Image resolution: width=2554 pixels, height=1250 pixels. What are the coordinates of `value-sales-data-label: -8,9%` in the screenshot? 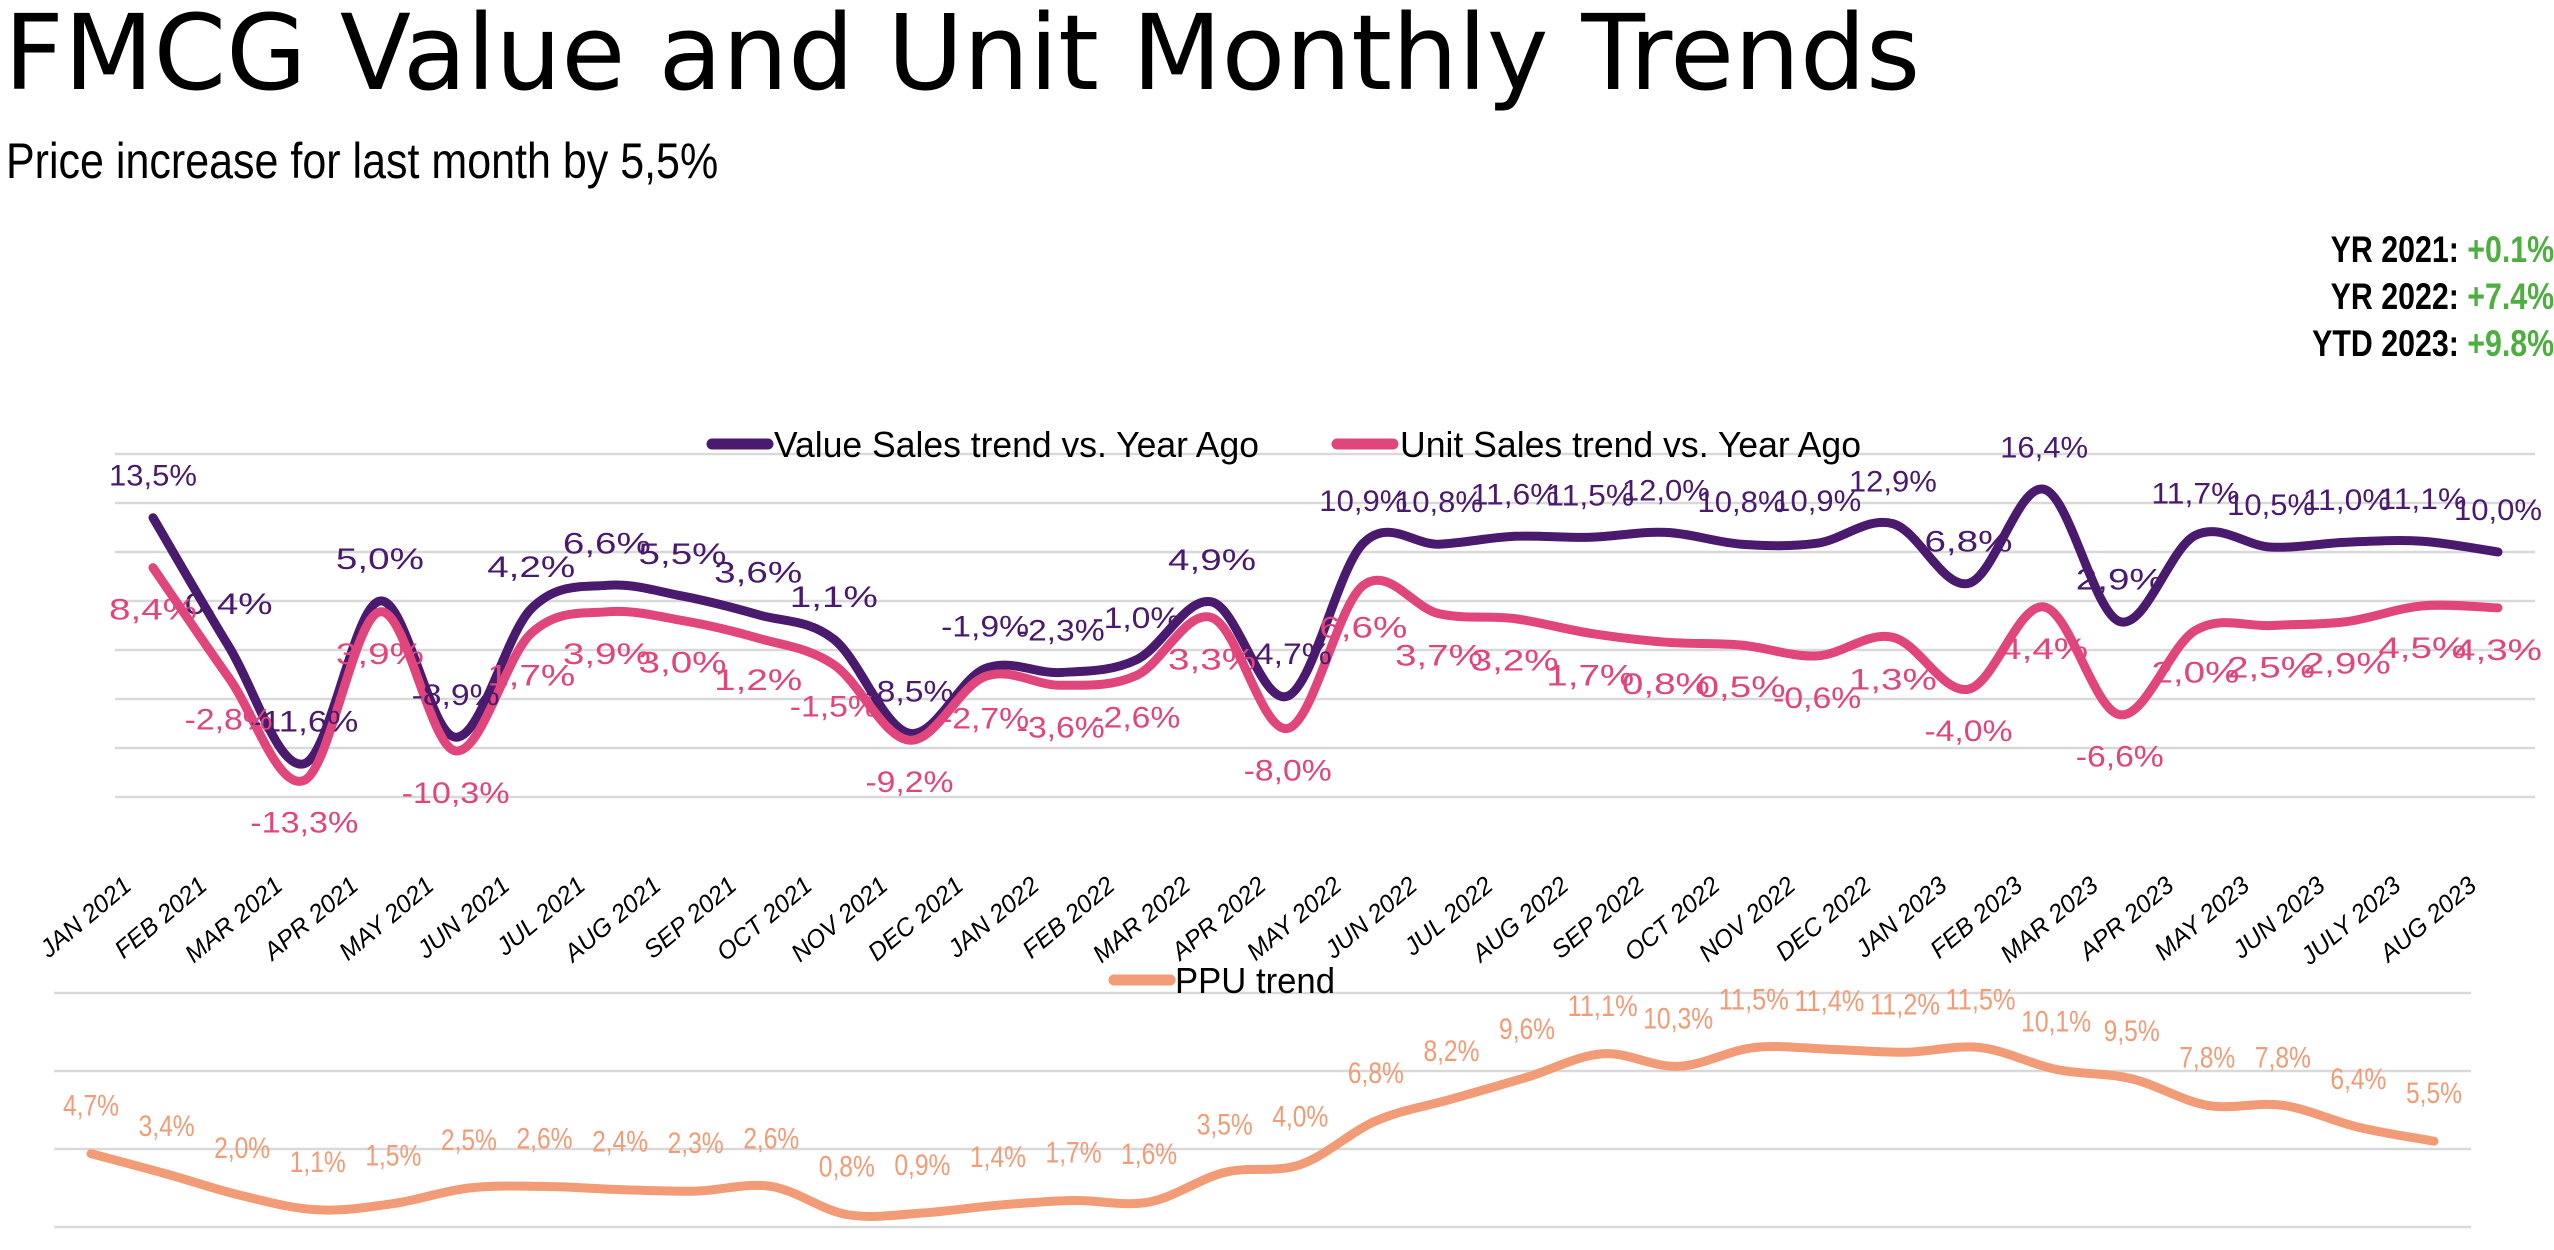 It's located at (456, 695).